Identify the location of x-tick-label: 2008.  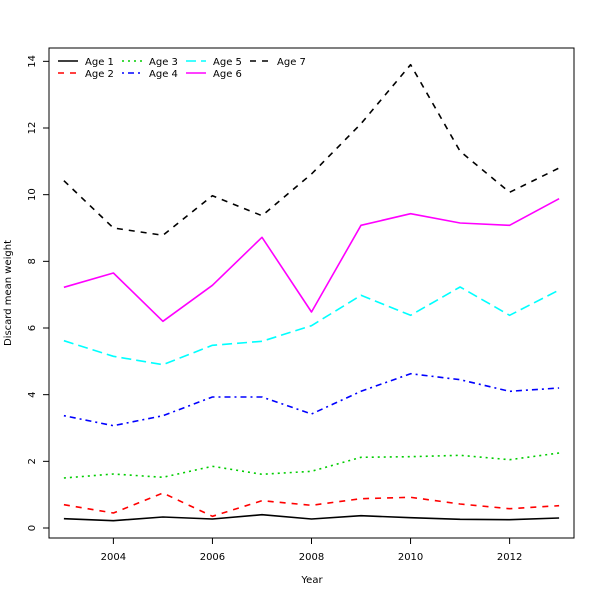
(311, 557).